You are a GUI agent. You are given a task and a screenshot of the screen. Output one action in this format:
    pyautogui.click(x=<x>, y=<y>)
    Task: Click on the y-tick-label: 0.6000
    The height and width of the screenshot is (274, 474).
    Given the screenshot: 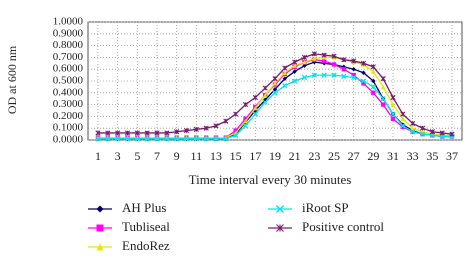 What is the action you would take?
    pyautogui.click(x=68, y=69)
    